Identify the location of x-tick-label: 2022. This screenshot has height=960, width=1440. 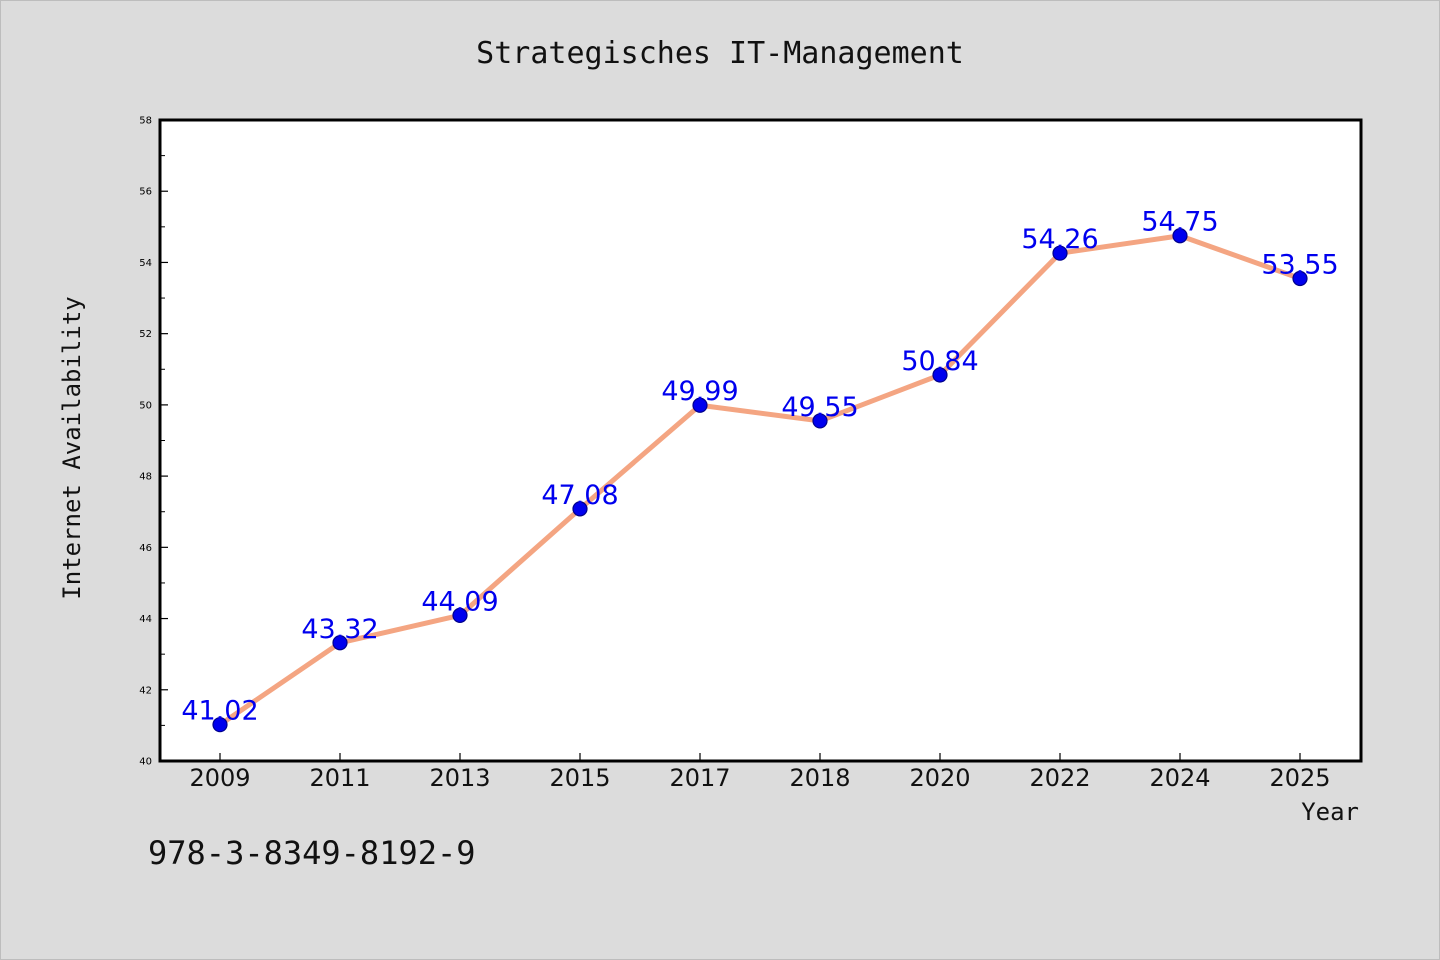
(1059, 778).